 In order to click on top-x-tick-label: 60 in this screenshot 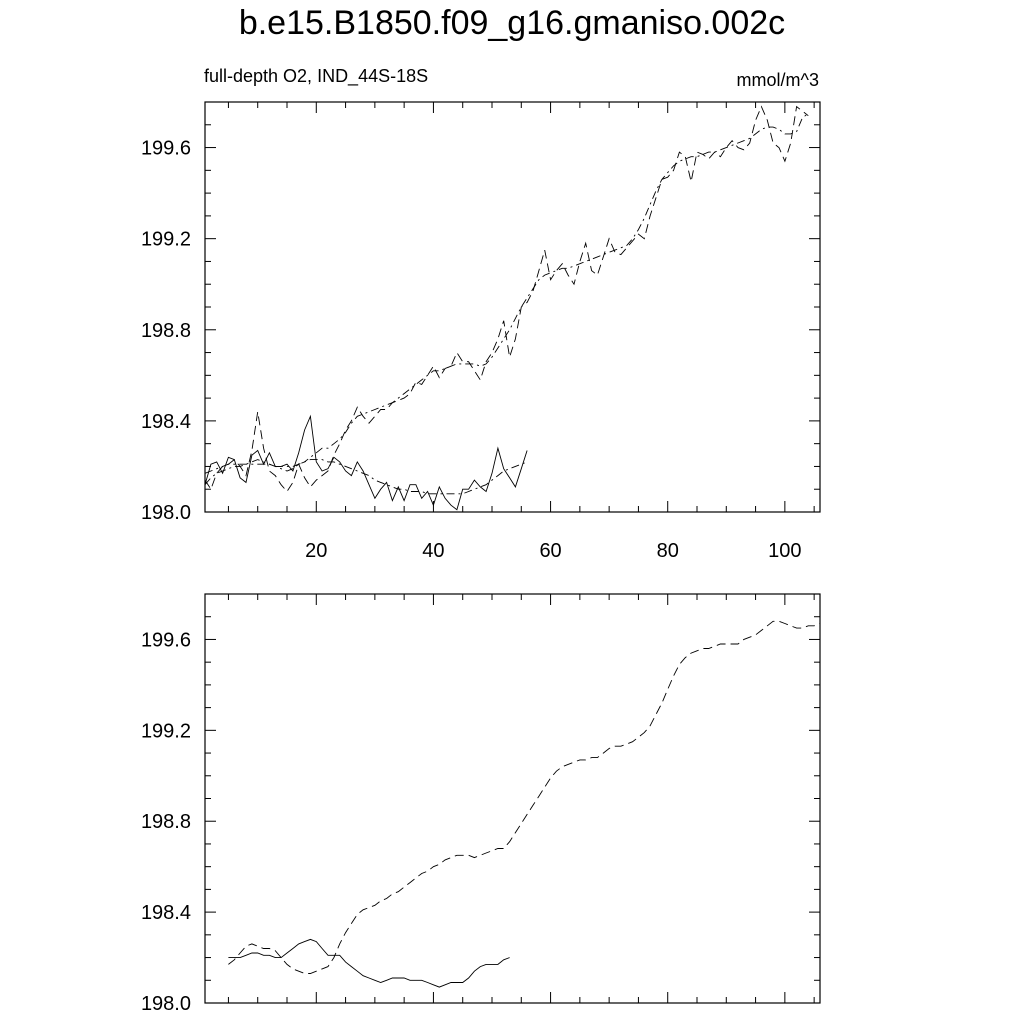, I will do `click(550, 551)`.